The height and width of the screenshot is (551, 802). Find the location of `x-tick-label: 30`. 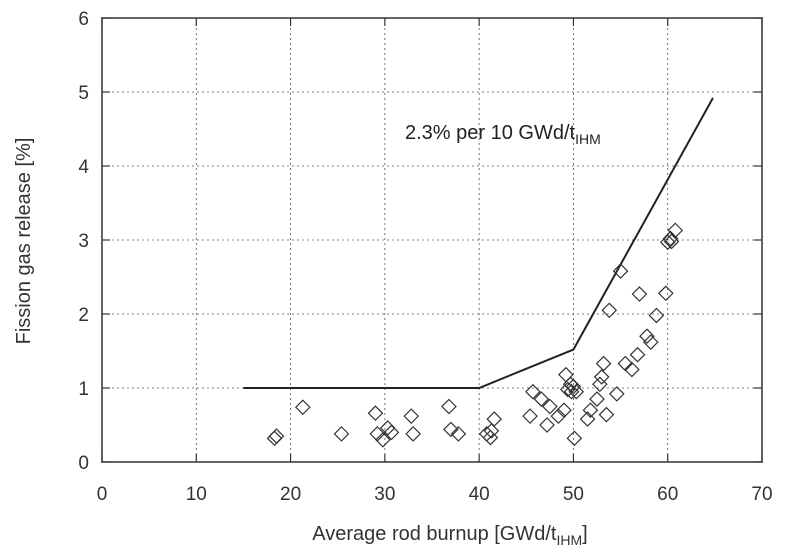

x-tick-label: 30 is located at coordinates (384, 494).